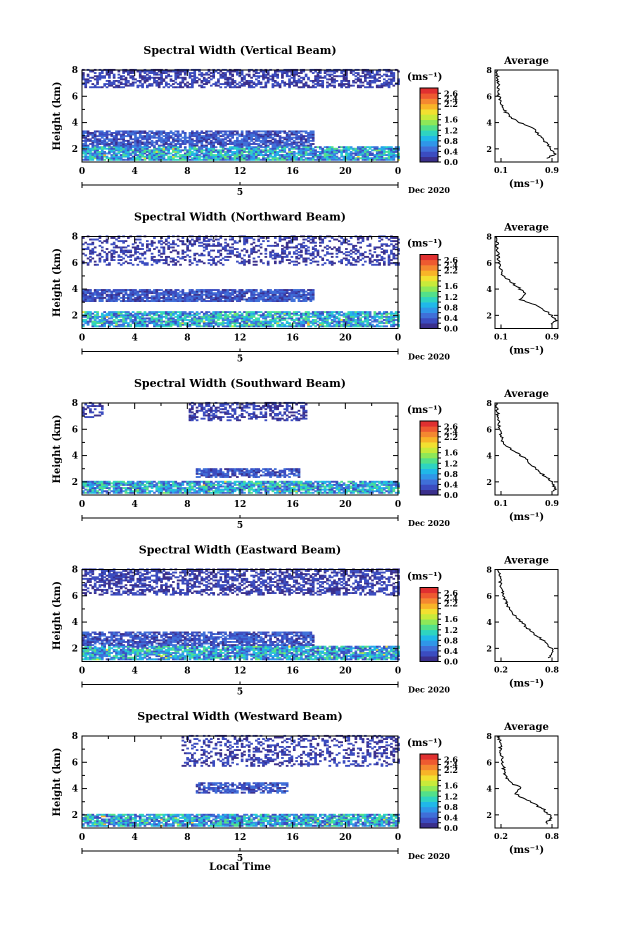 The height and width of the screenshot is (929, 618). Describe the element at coordinates (75, 71) in the screenshot. I see `y-tick-label: 8` at that location.